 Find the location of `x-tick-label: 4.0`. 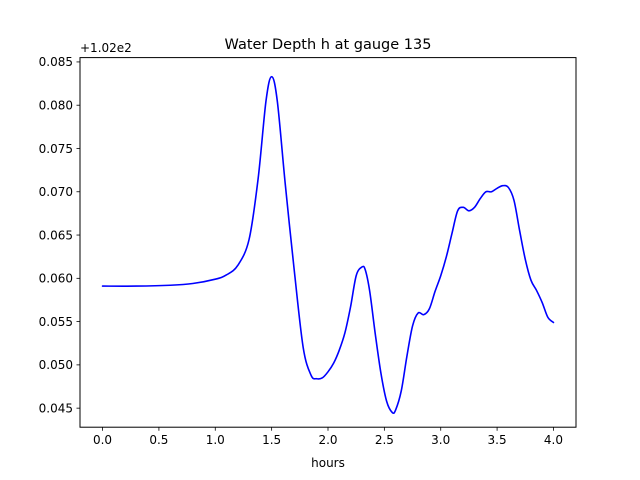

x-tick-label: 4.0 is located at coordinates (553, 440).